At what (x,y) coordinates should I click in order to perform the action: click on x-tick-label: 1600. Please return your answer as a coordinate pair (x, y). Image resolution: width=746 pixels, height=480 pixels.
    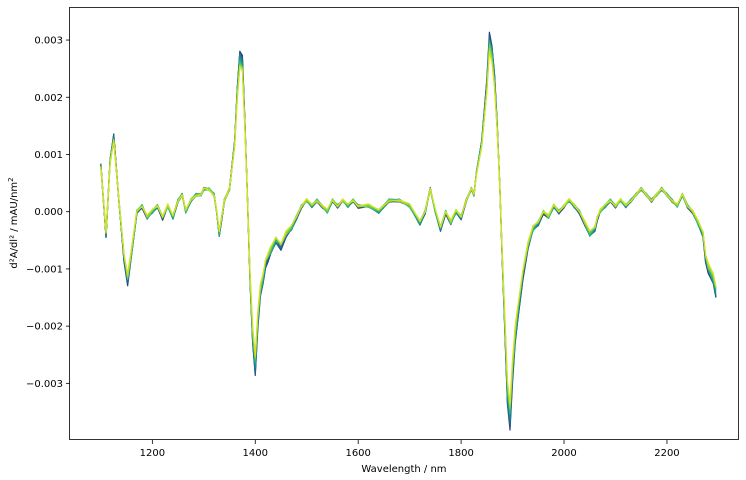
    Looking at the image, I should click on (357, 453).